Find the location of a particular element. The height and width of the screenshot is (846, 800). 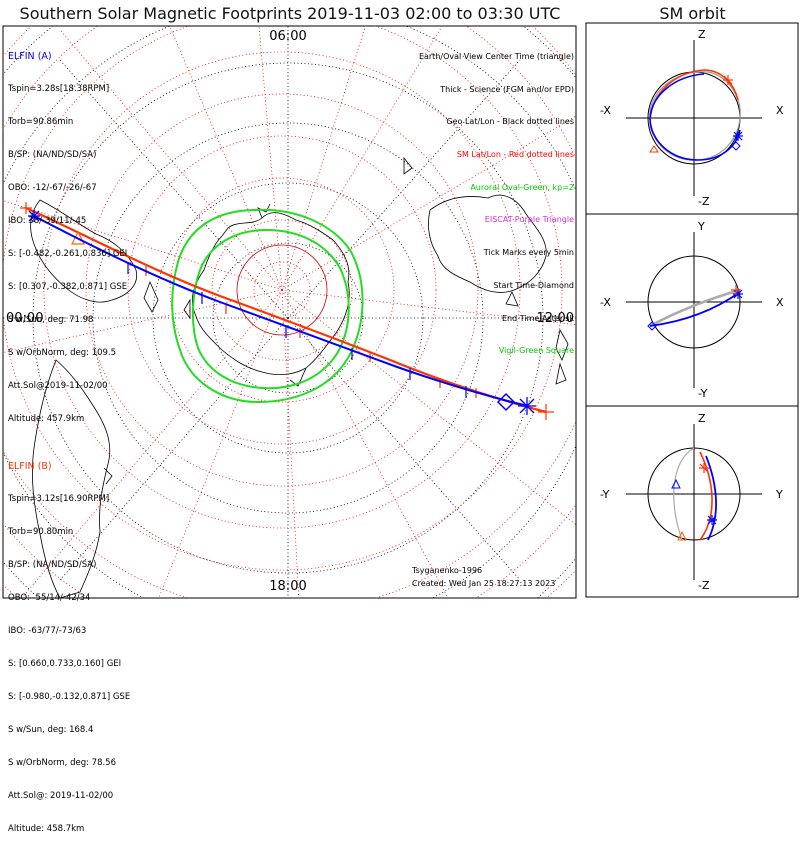

orbit-panel-xz is located at coordinates (694, 118).